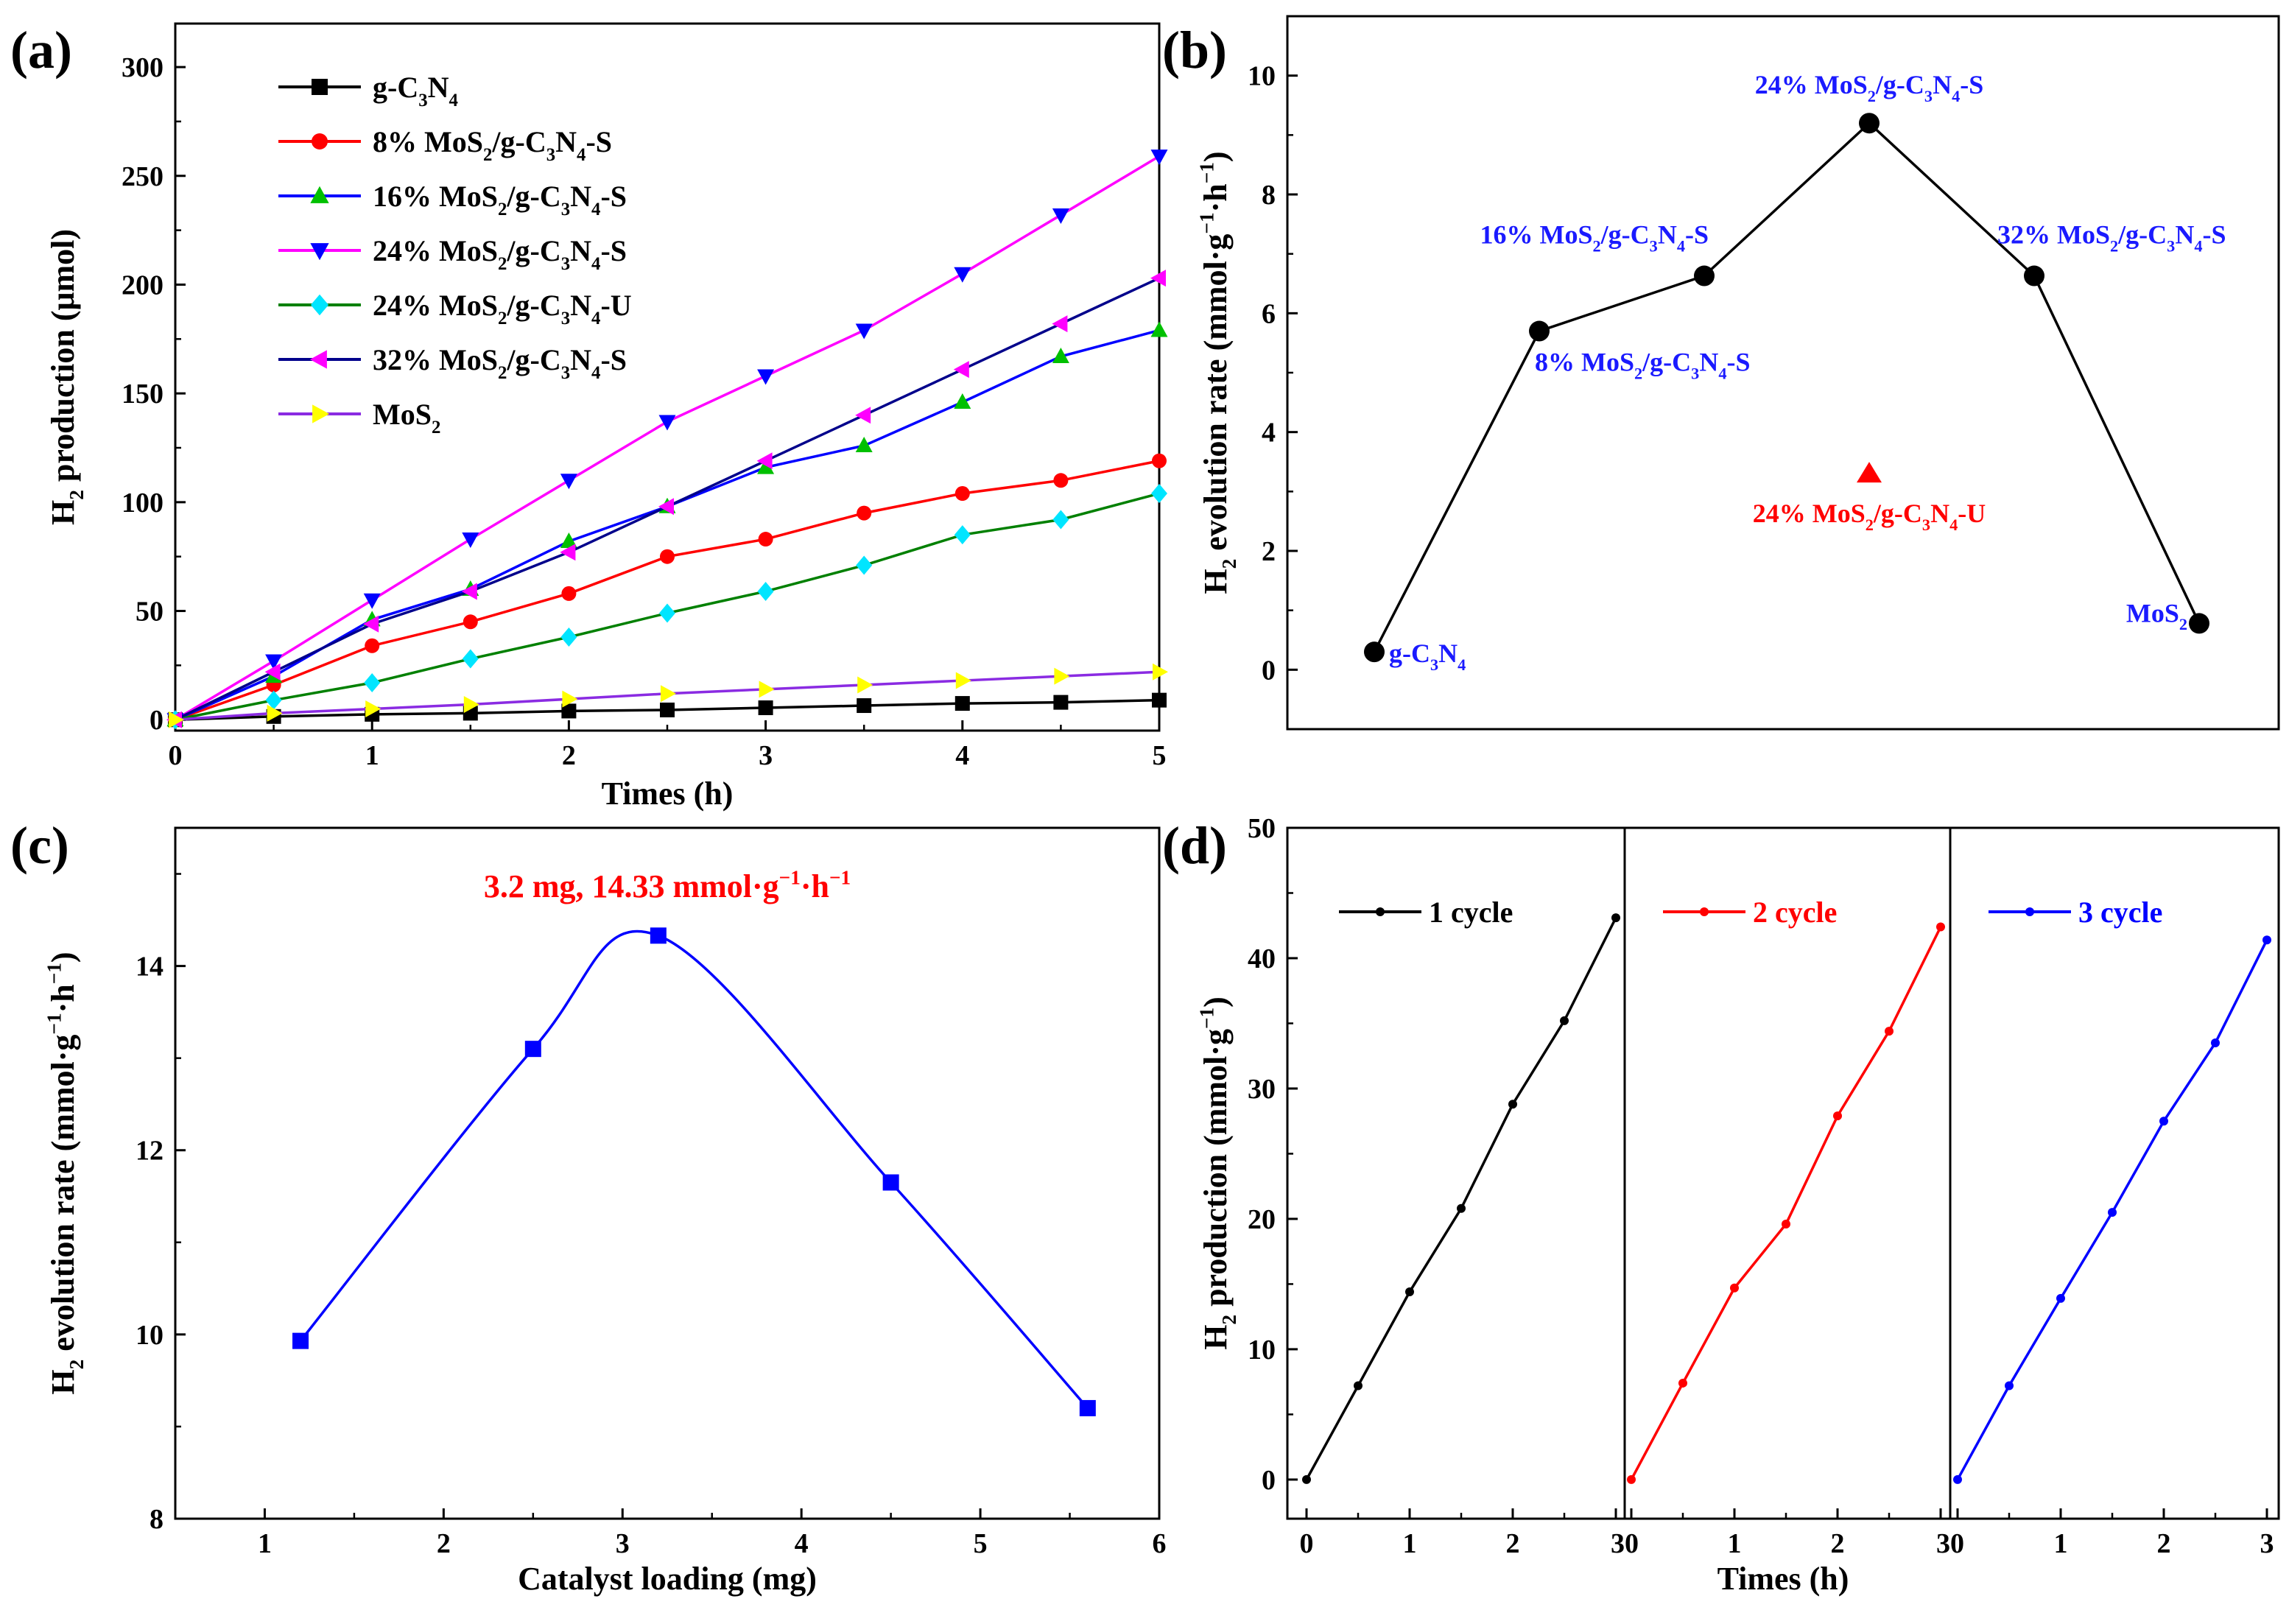 This screenshot has height=1624, width=2289. What do you see at coordinates (1428, 657) in the screenshot?
I see `point-label: g-C3N4` at bounding box center [1428, 657].